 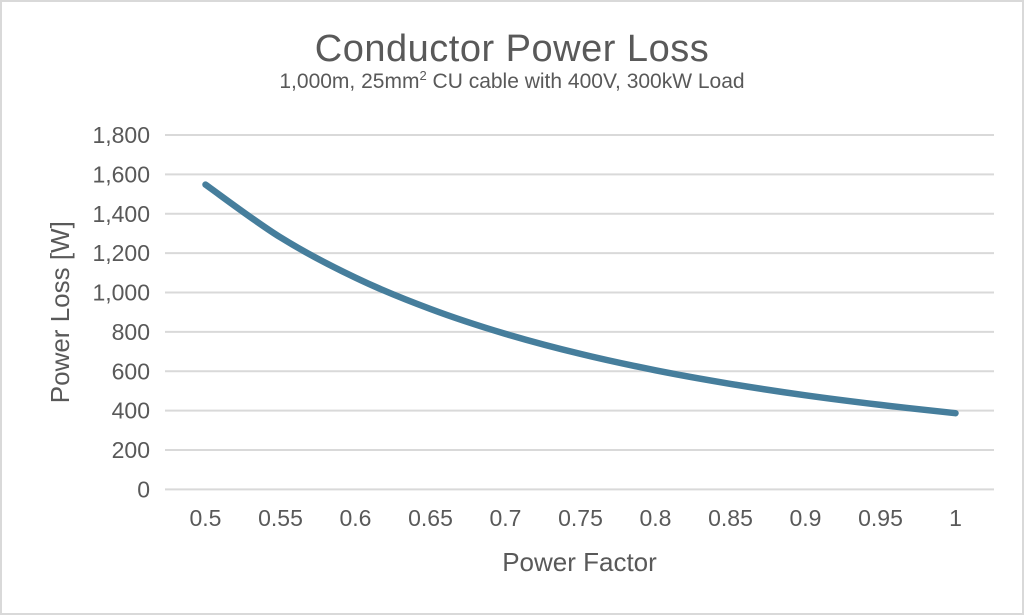 I want to click on y-axis-tick-label: 600, so click(x=131, y=371).